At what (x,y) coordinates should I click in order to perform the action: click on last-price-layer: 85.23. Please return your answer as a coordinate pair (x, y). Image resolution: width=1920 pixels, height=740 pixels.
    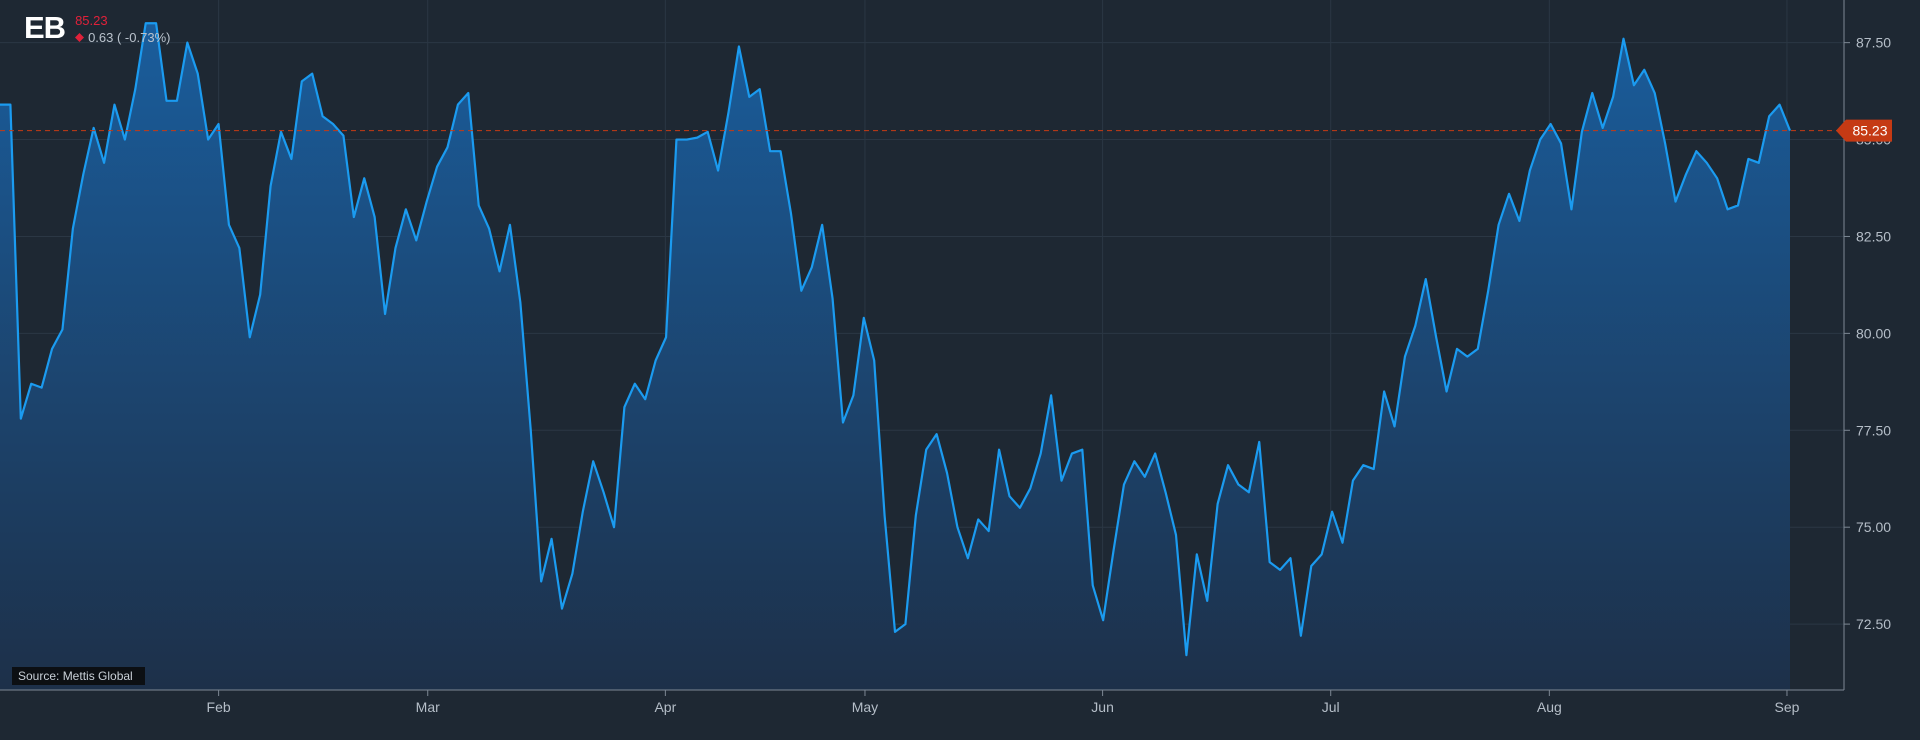
    Looking at the image, I should click on (946, 130).